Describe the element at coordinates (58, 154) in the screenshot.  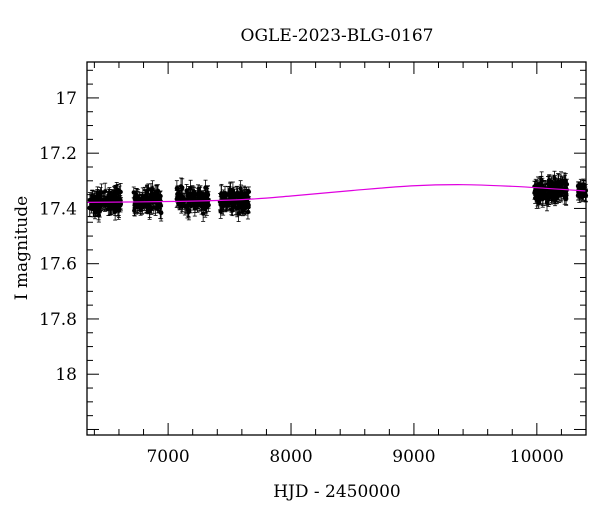
I see `y-tick-label: 17.2` at that location.